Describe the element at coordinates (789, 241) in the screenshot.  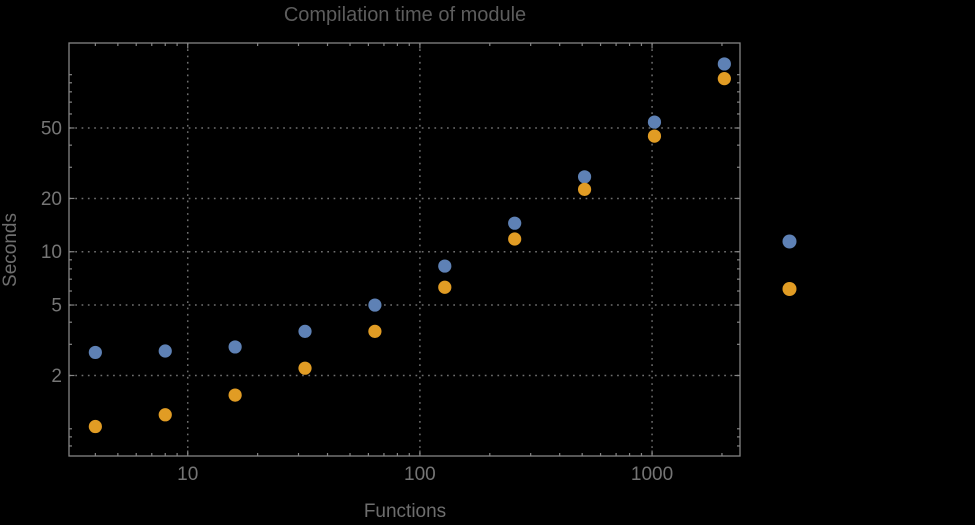
I see `legend-marker-series-1-blue` at that location.